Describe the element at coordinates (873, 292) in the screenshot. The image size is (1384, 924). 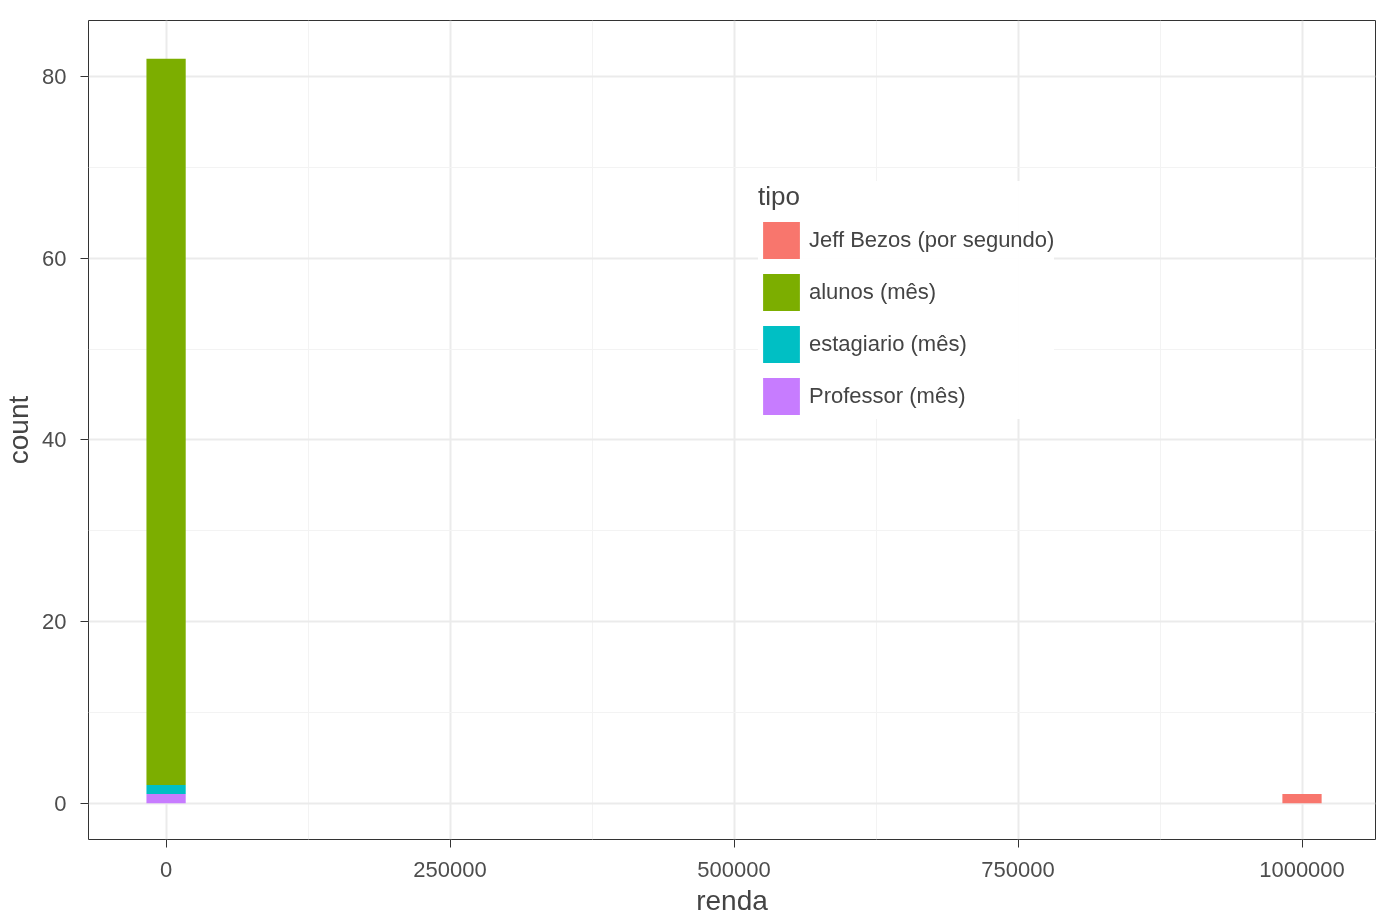
I see `legend-label: alunos (mês)` at that location.